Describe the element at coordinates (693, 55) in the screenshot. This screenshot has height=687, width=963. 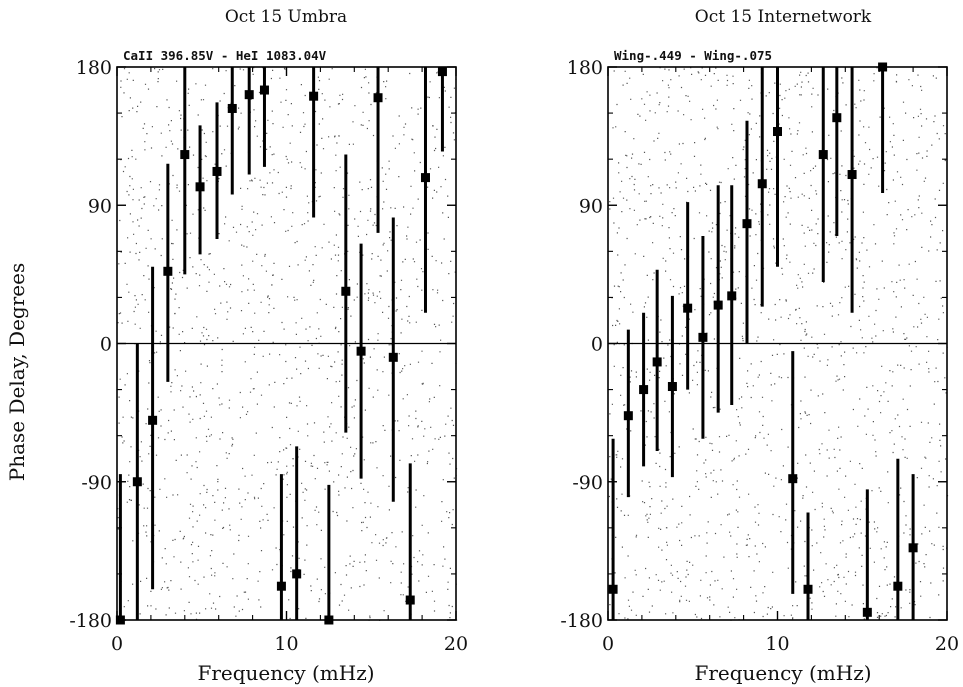
I see `panel-subtitle: Wing-.449 - Wing-.075` at that location.